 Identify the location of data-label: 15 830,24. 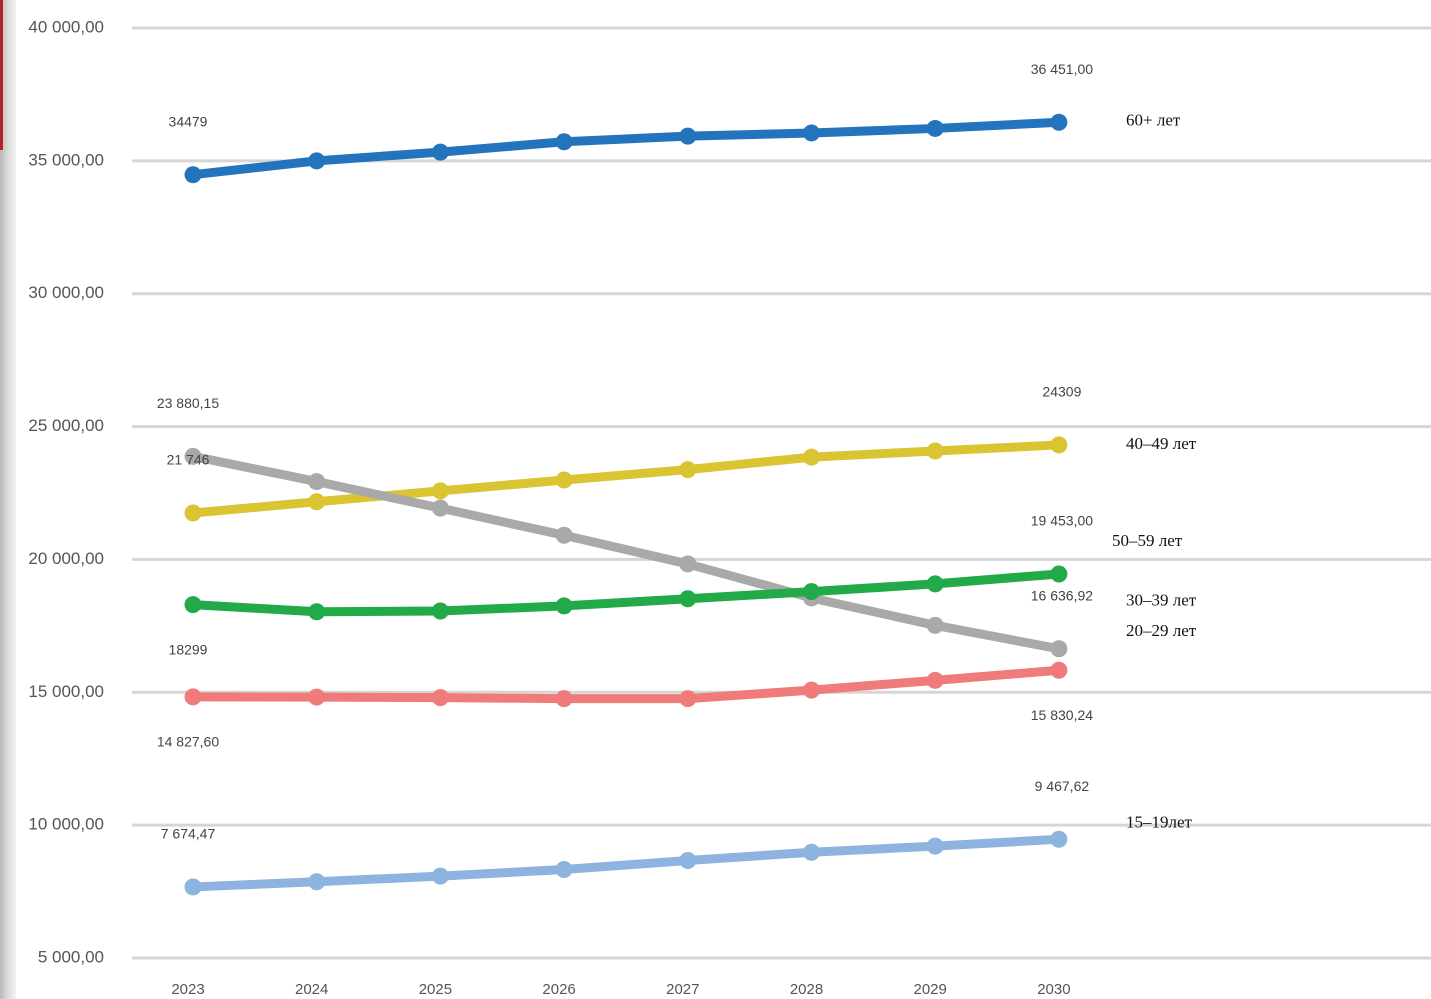
(1062, 715).